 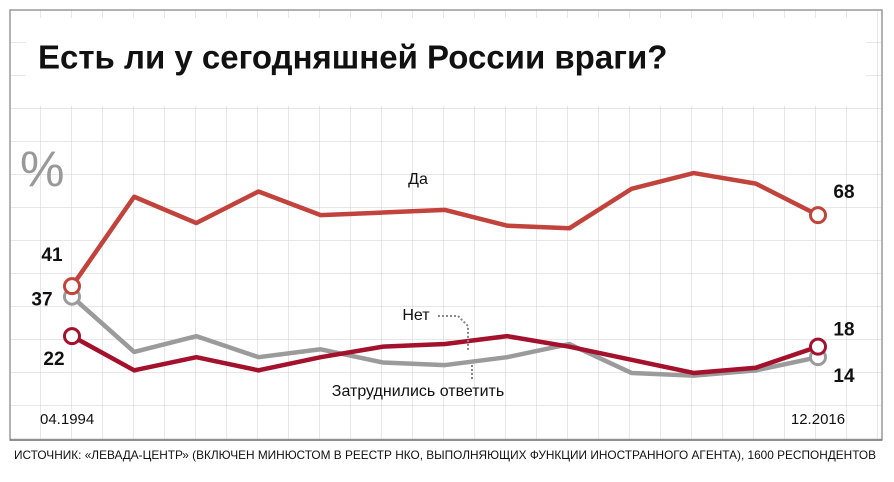 I want to click on value-label: 68, so click(x=843, y=192).